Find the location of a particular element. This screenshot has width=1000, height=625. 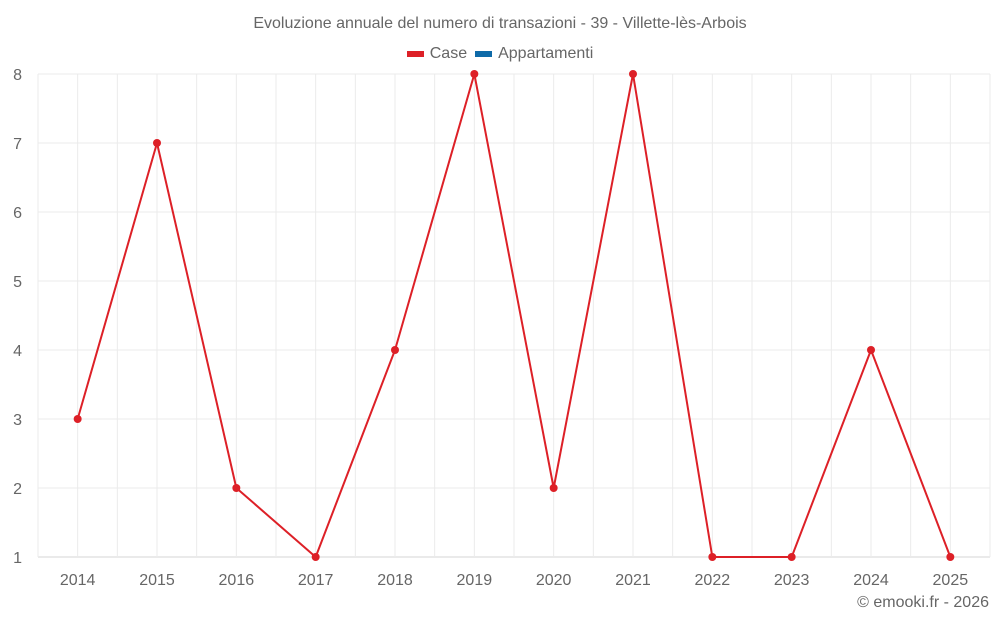

x-tick-label: 2018 is located at coordinates (395, 580).